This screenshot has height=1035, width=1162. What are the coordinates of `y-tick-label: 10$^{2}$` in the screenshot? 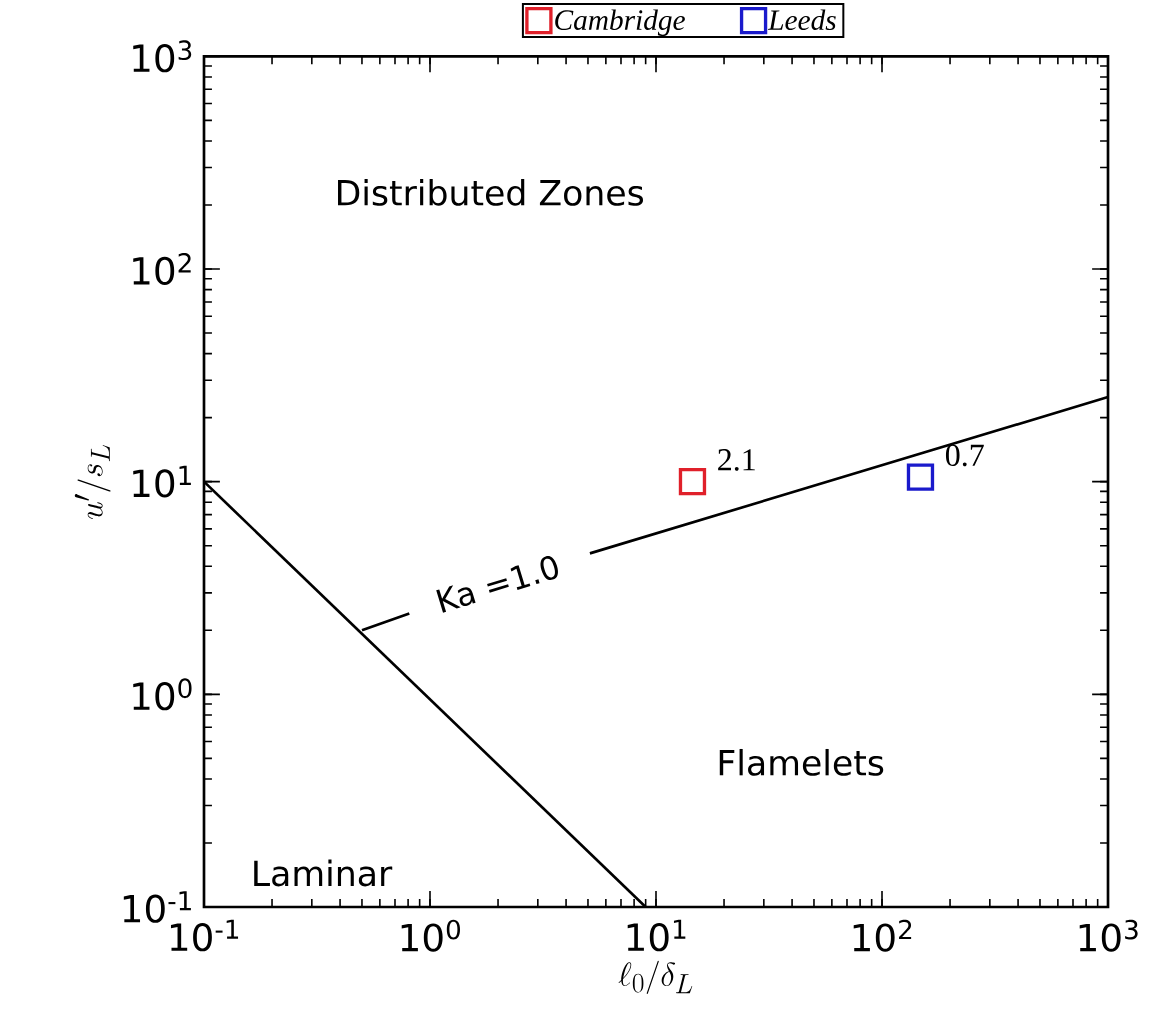 It's located at (162, 269).